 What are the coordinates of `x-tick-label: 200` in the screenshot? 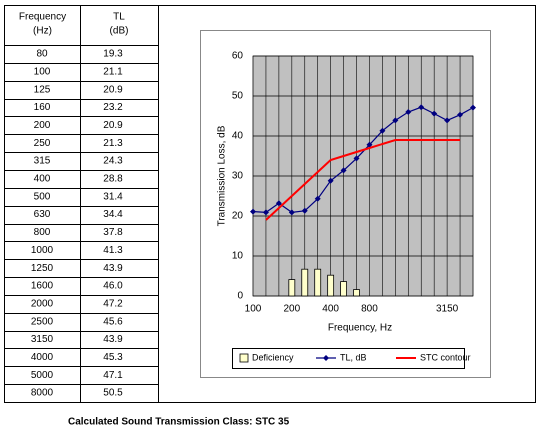 It's located at (291, 309).